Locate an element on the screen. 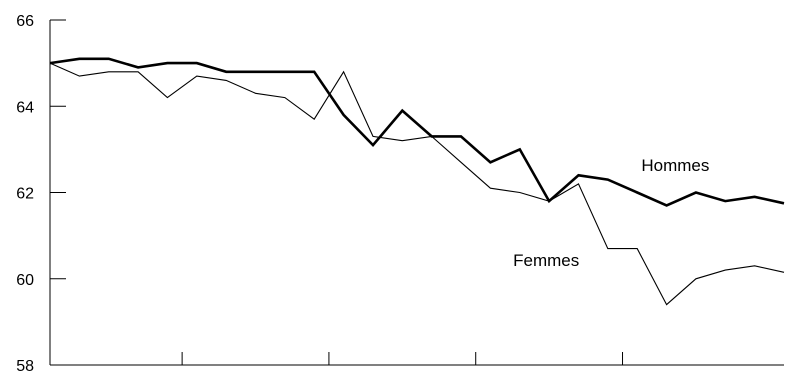 The image size is (785, 373). y-tick-label: 66 is located at coordinates (25, 21).